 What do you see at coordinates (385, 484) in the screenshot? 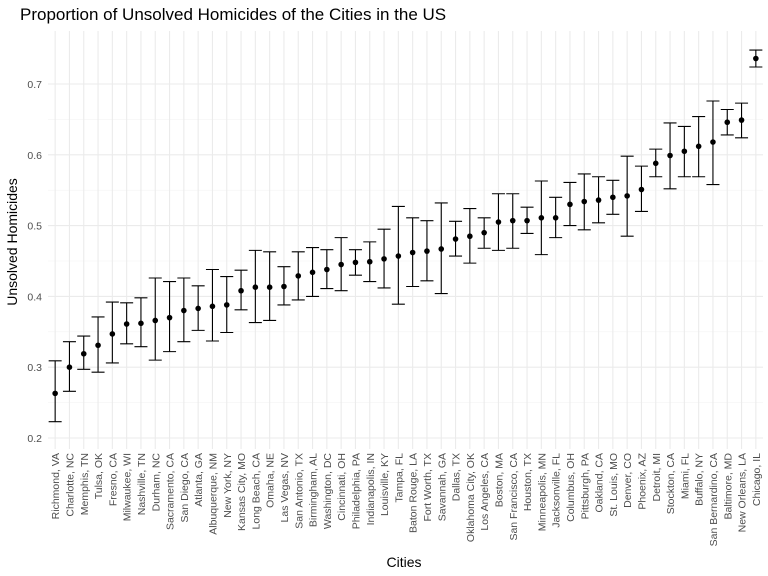
I see `x-tick-label: Louisville, KY` at bounding box center [385, 484].